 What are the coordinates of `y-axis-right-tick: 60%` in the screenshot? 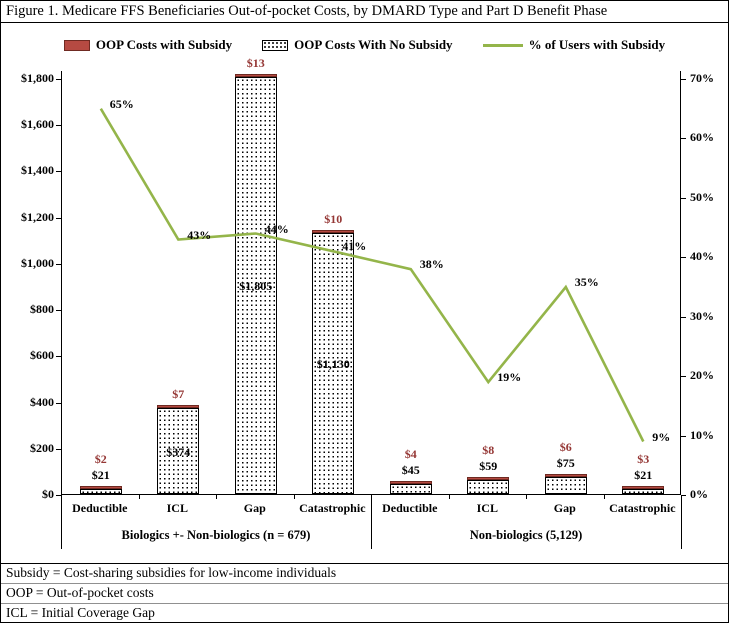 It's located at (702, 137).